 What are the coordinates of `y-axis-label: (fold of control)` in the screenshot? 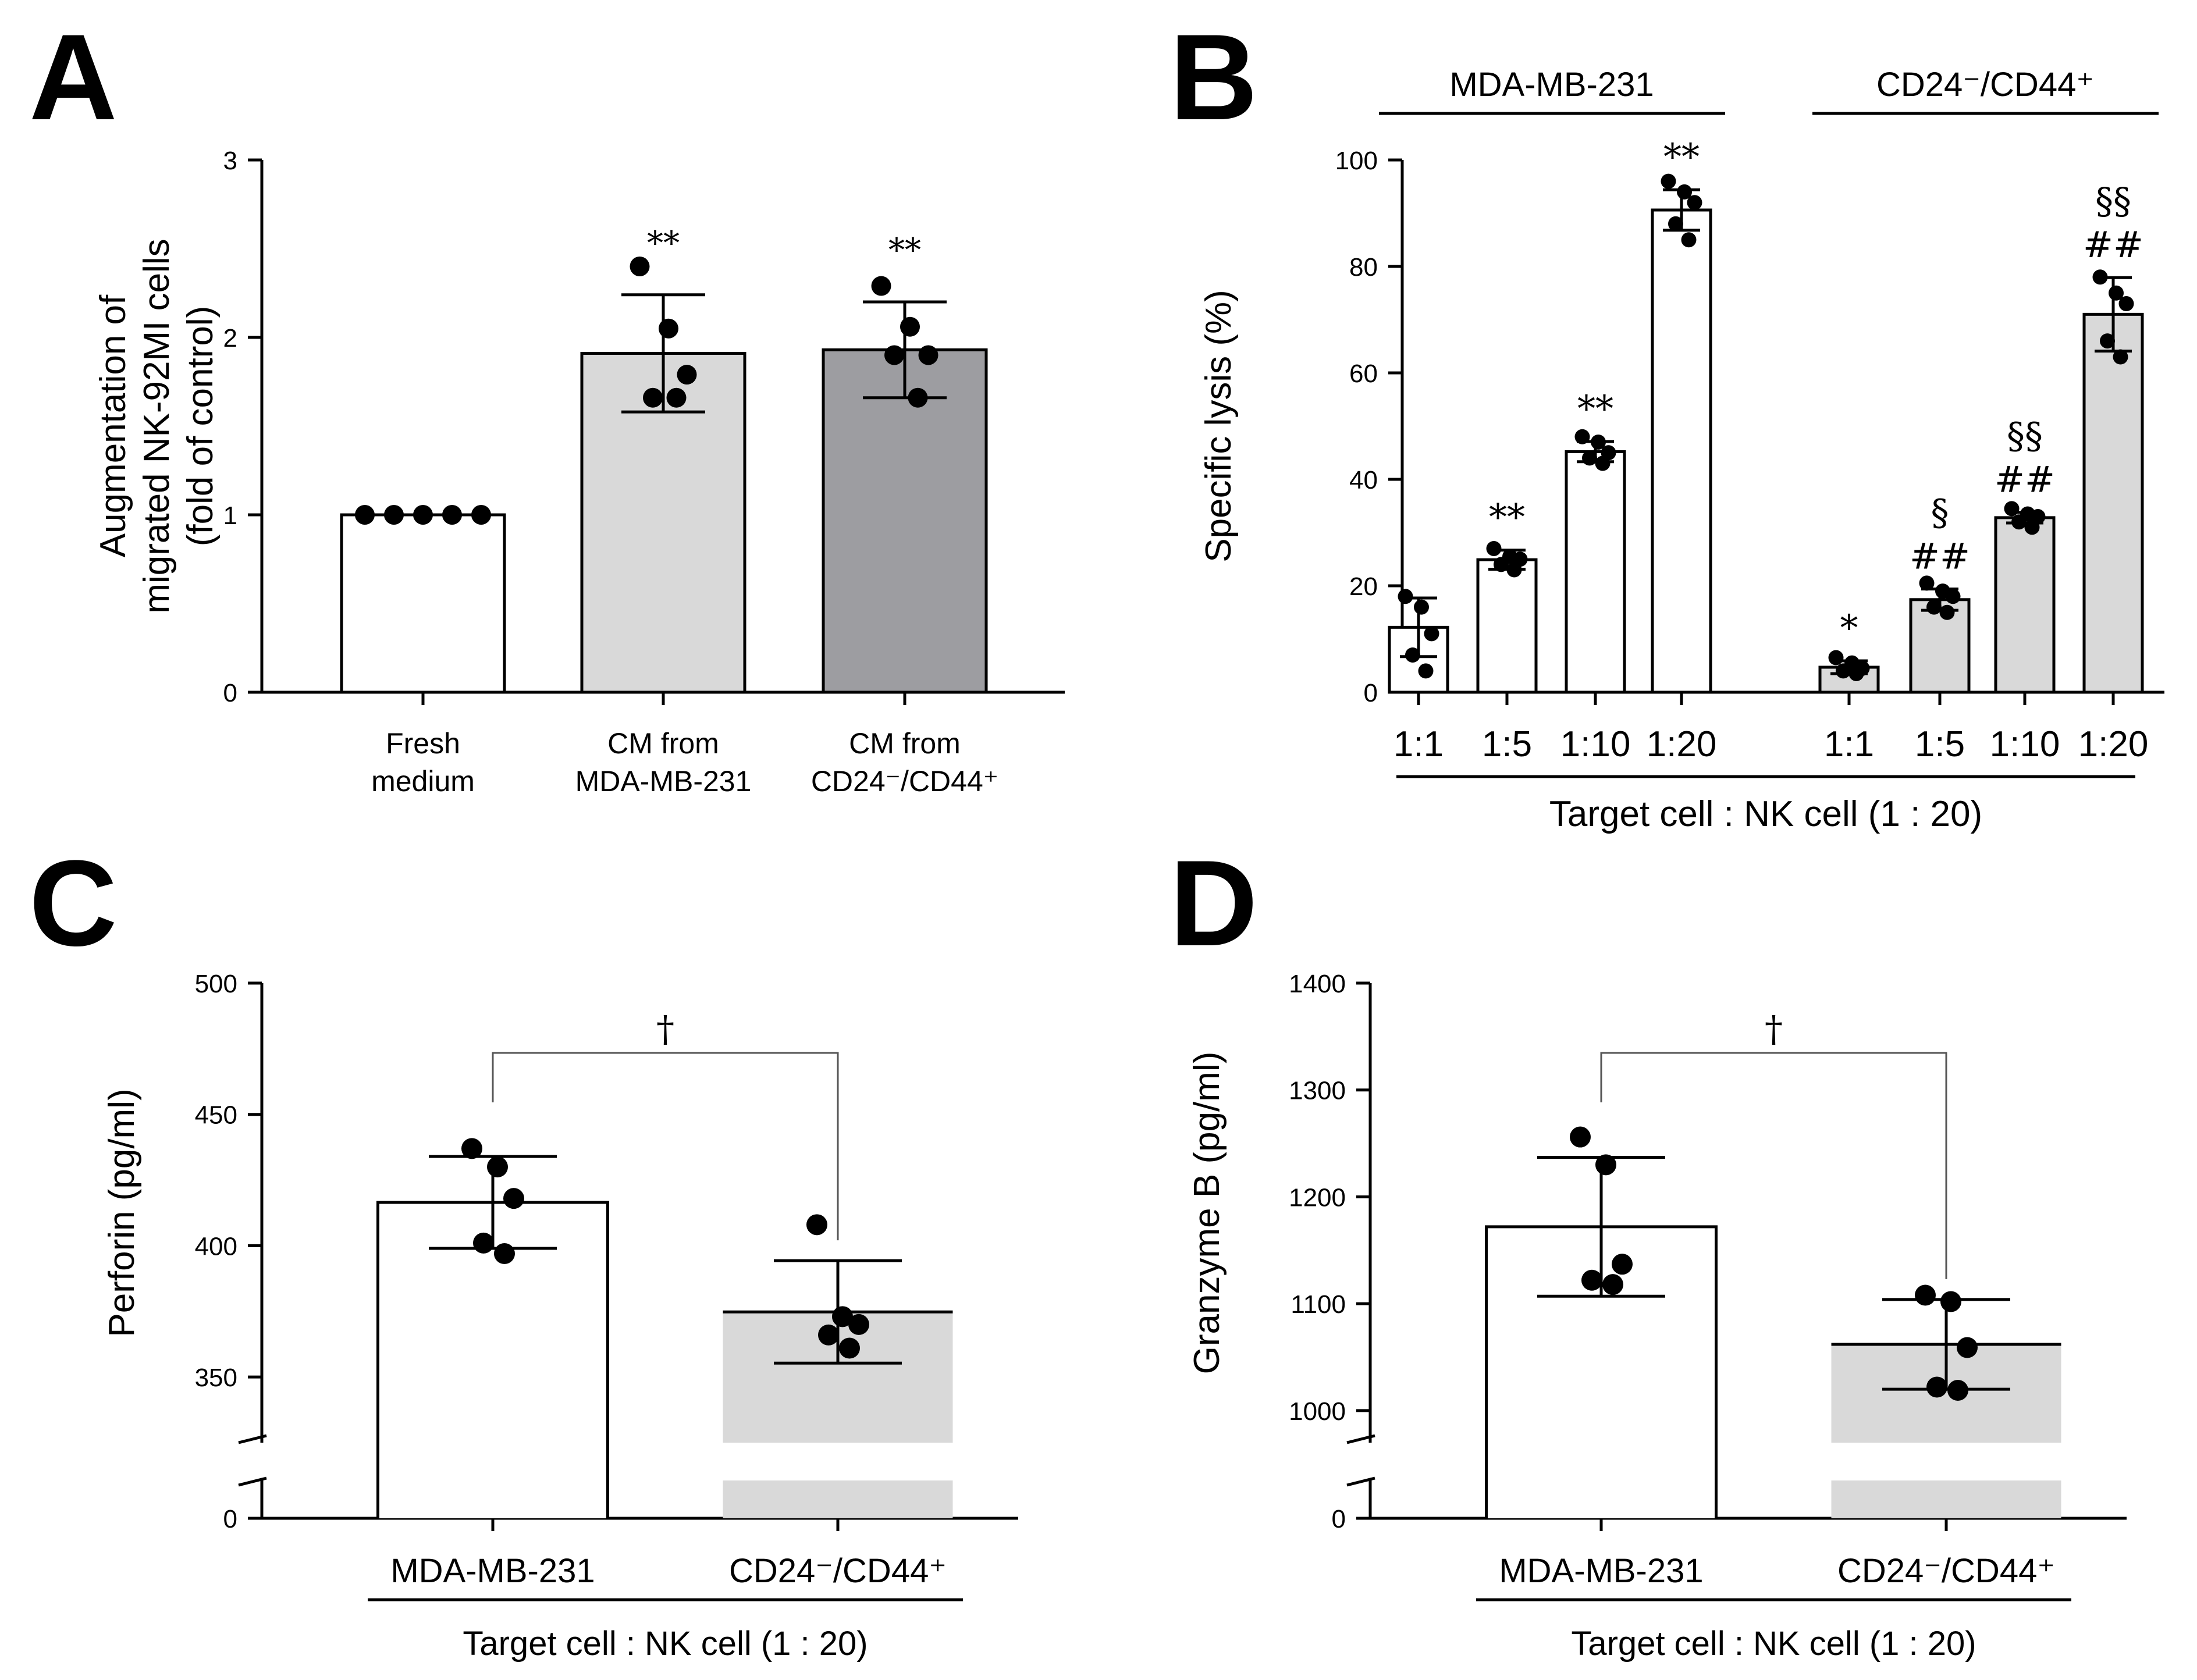 It's located at (200, 427).